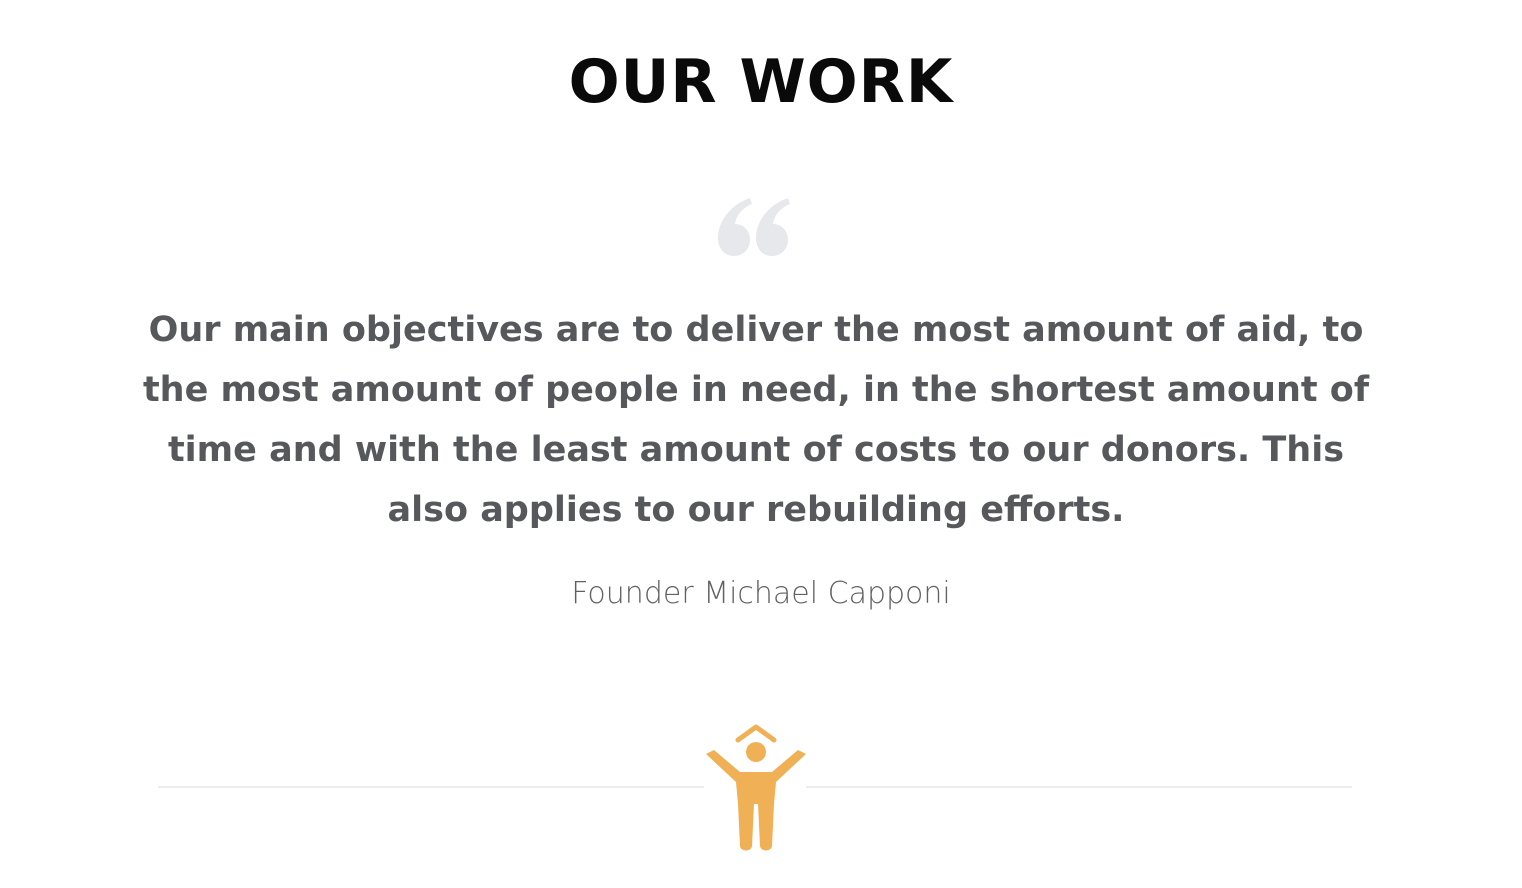  I want to click on quote-author: Founder Michael Capponi, so click(761, 593).